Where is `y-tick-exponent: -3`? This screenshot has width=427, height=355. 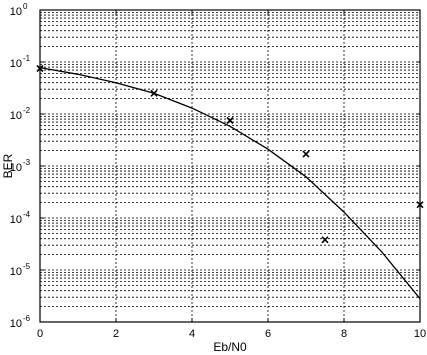 y-tick-exponent: -3 is located at coordinates (27, 162).